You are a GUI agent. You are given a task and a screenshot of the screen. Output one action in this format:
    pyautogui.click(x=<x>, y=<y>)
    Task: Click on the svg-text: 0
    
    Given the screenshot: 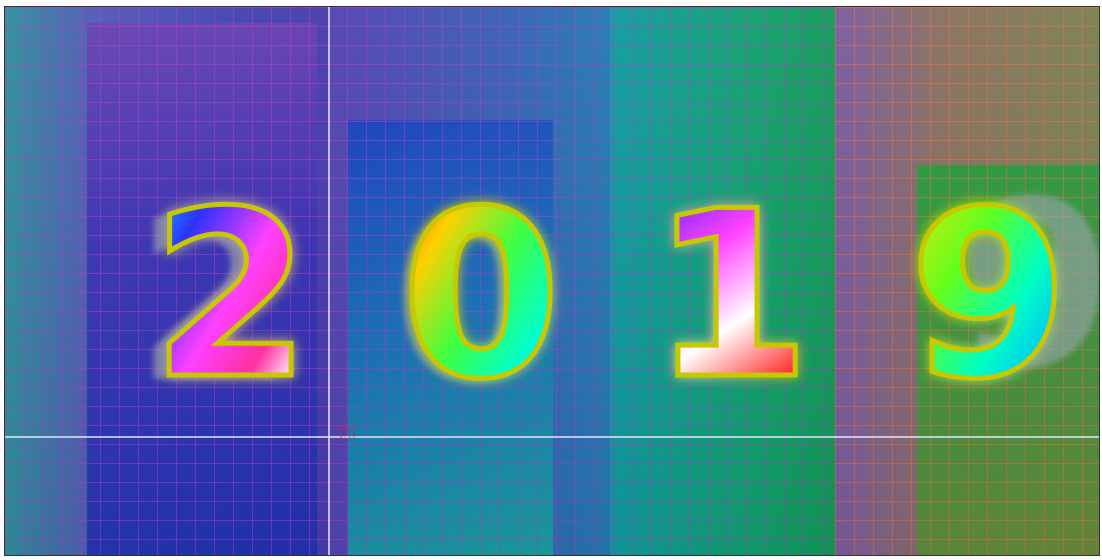 What is the action you would take?
    pyautogui.click(x=473, y=300)
    